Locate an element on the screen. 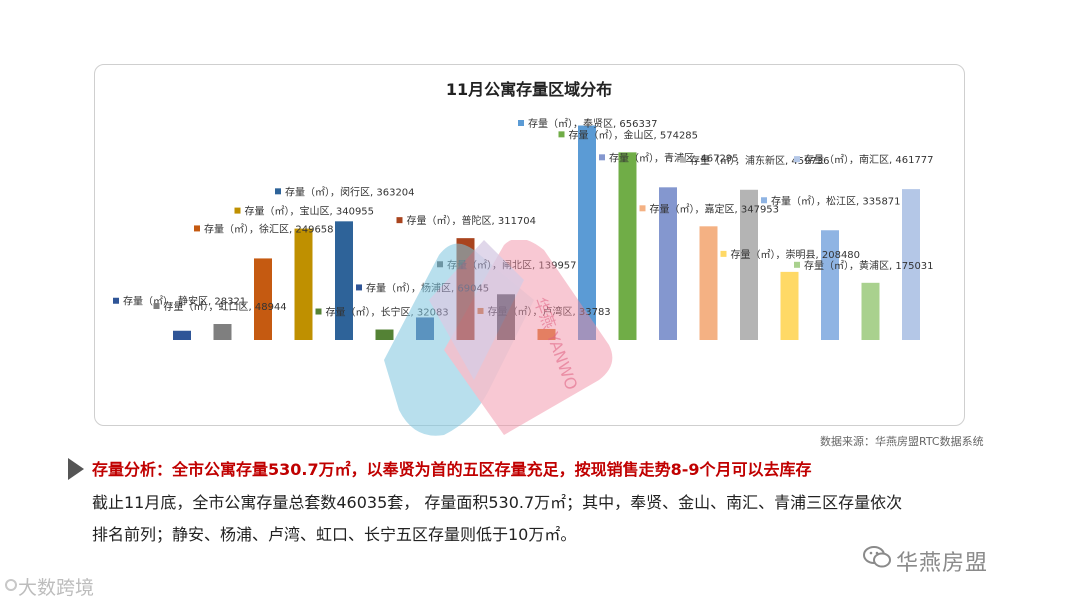 The image size is (1080, 608). watermark-logo: 华燕 YANWO is located at coordinates (498, 338).